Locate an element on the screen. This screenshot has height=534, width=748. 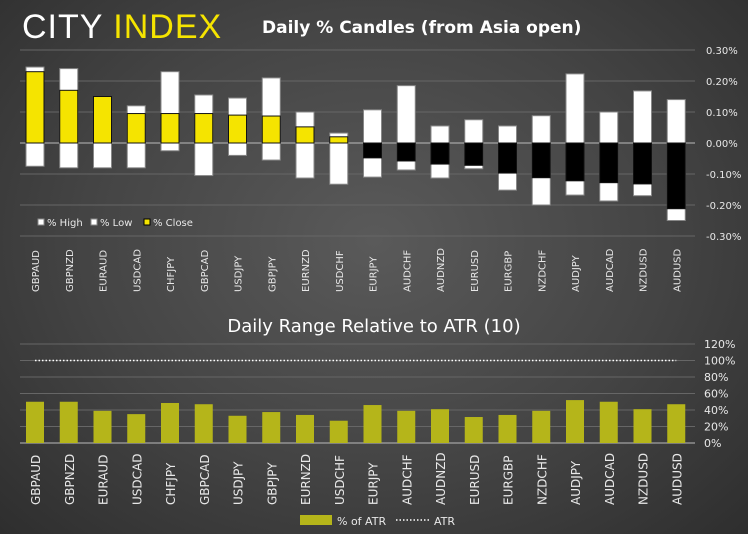
y-tick-label: 0.20% is located at coordinates (722, 82).